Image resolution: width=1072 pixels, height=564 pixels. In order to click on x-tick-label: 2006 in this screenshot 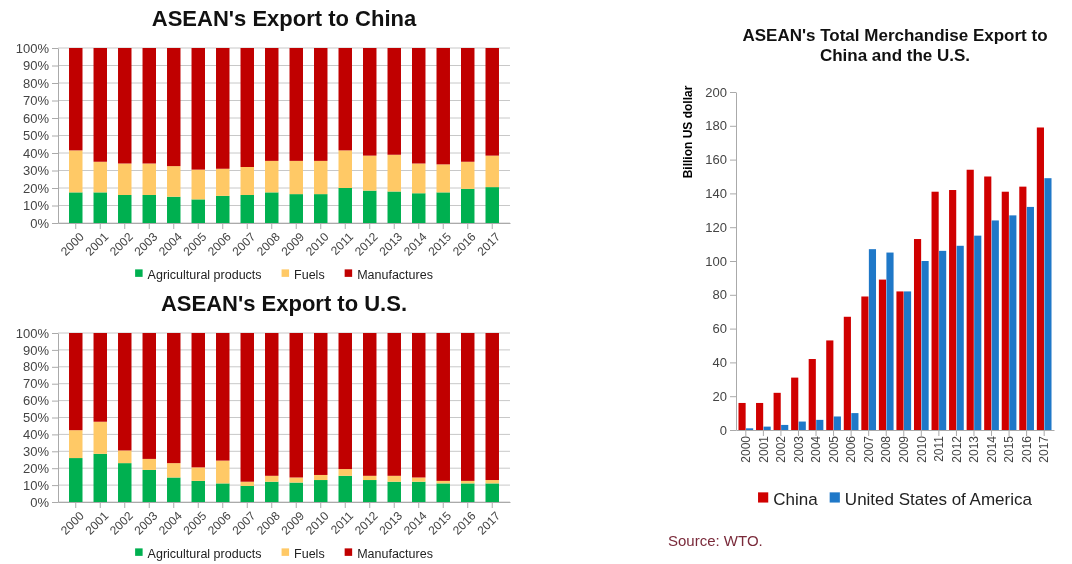, I will do `click(851, 449)`.